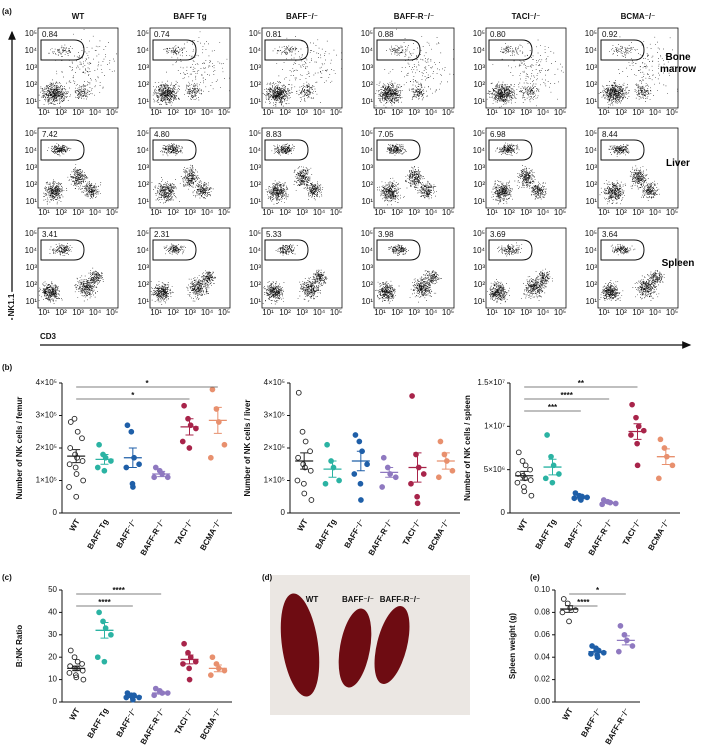 This screenshot has height=746, width=709. I want to click on y-tick-label: 10, so click(52, 679).